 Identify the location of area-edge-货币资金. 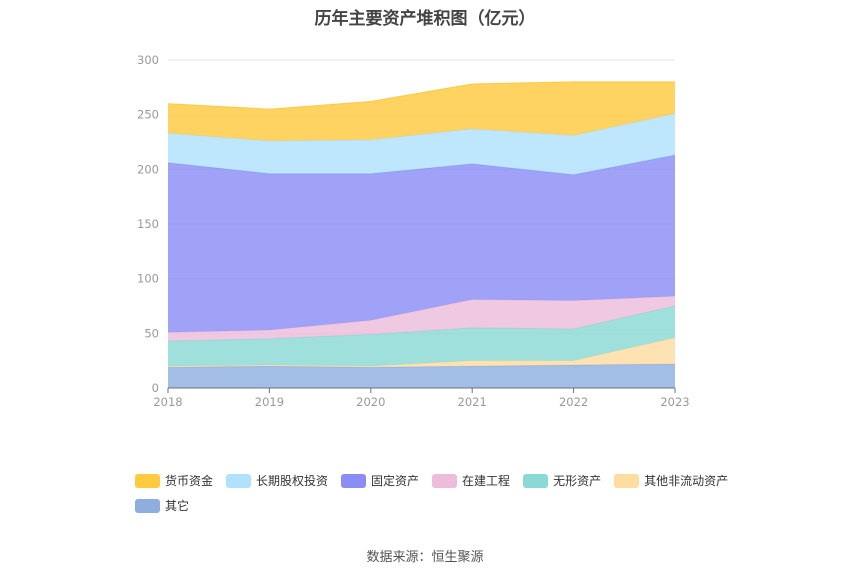
(421, 95).